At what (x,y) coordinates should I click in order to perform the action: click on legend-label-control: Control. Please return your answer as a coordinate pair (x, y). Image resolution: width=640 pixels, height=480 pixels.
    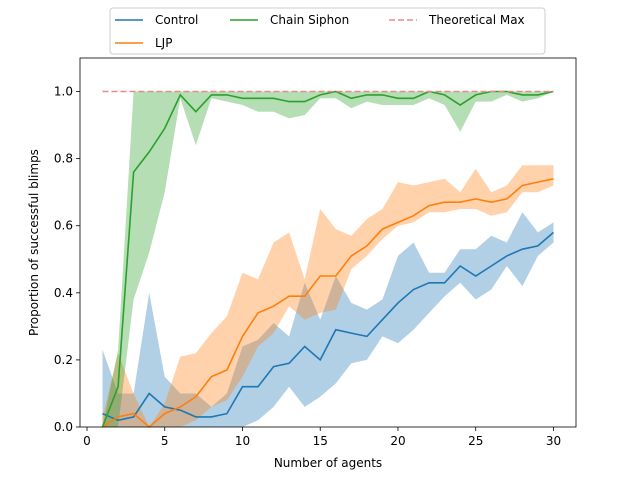
    Looking at the image, I should click on (176, 20).